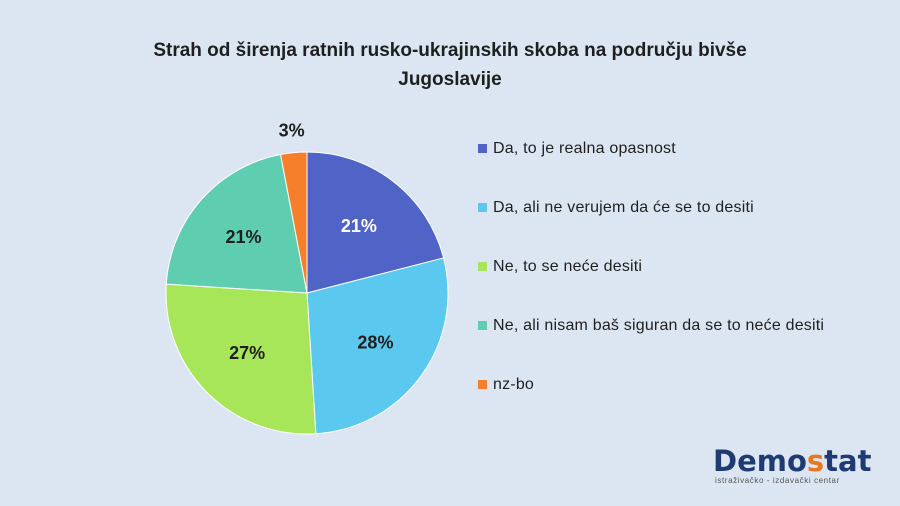 Image resolution: width=900 pixels, height=506 pixels. Describe the element at coordinates (247, 353) in the screenshot. I see `slice-value-label-2: 27%` at that location.